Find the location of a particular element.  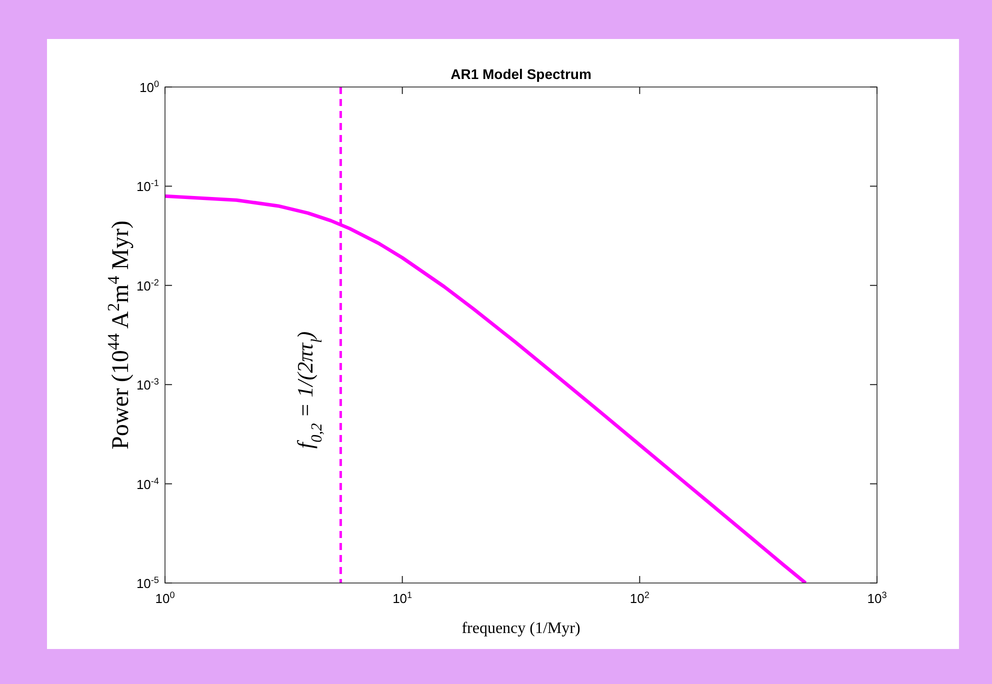

y-tick-label: 10$^{0}$ is located at coordinates (149, 87).